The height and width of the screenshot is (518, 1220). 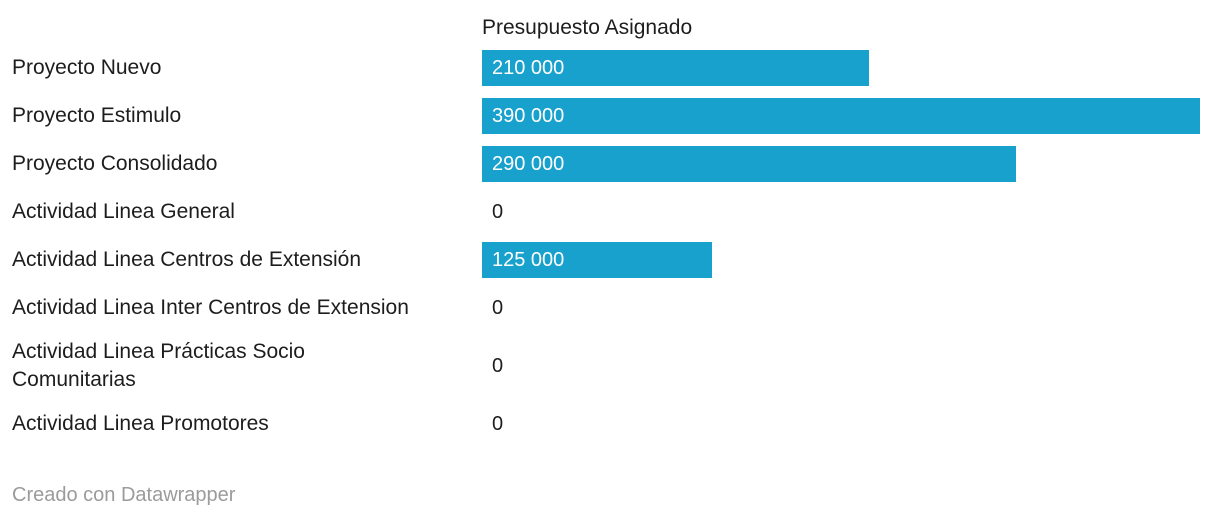 I want to click on category-label: Proyecto Nuevo, so click(x=87, y=67).